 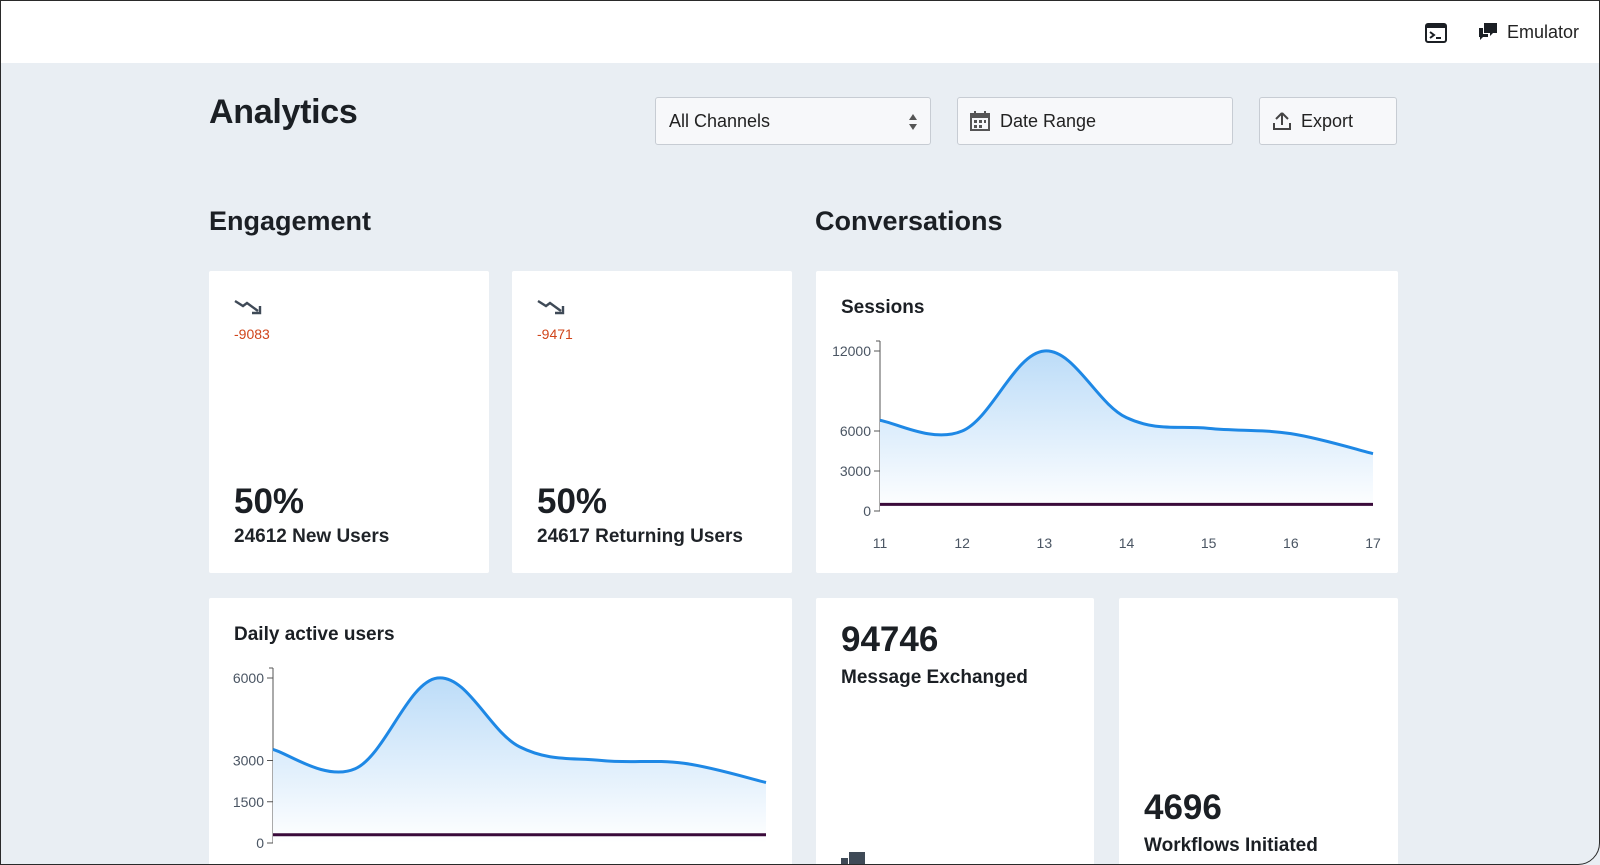 I want to click on terminal-icon, so click(x=1436, y=33).